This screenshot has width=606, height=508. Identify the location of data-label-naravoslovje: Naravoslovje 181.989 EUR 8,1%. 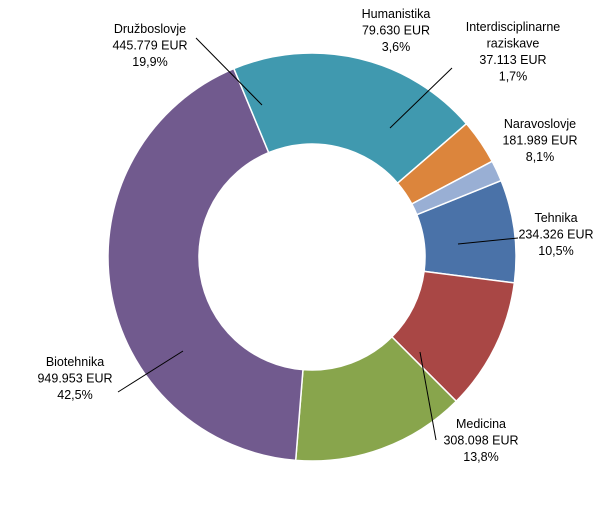
(539, 140).